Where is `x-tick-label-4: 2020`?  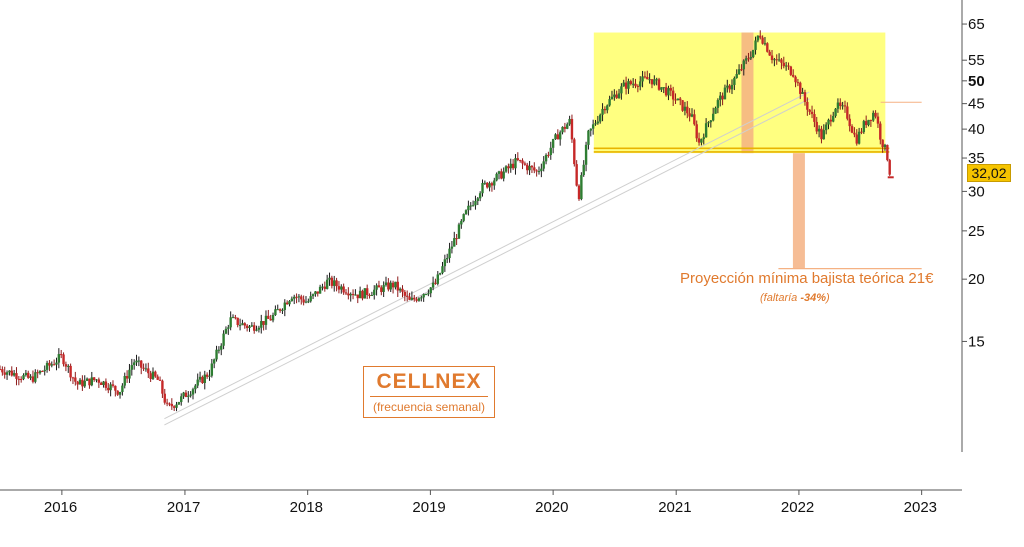
x-tick-label-4: 2020 is located at coordinates (551, 507).